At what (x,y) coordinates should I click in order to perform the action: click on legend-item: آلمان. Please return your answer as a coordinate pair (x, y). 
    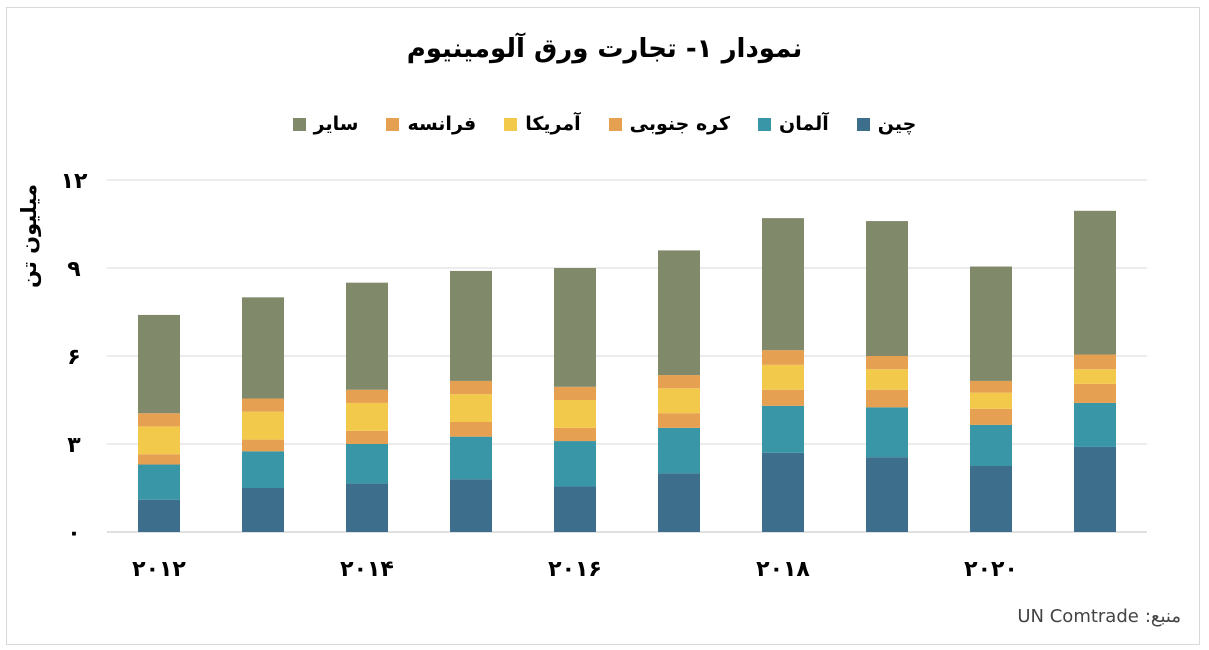
    Looking at the image, I should click on (793, 124).